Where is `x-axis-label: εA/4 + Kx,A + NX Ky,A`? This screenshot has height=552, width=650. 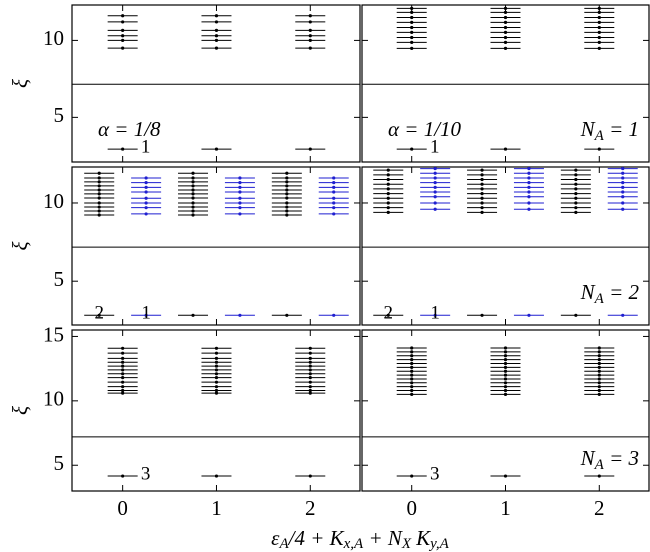
x-axis-label: εA/4 + Kx,A + NX Ky,A is located at coordinates (360, 539).